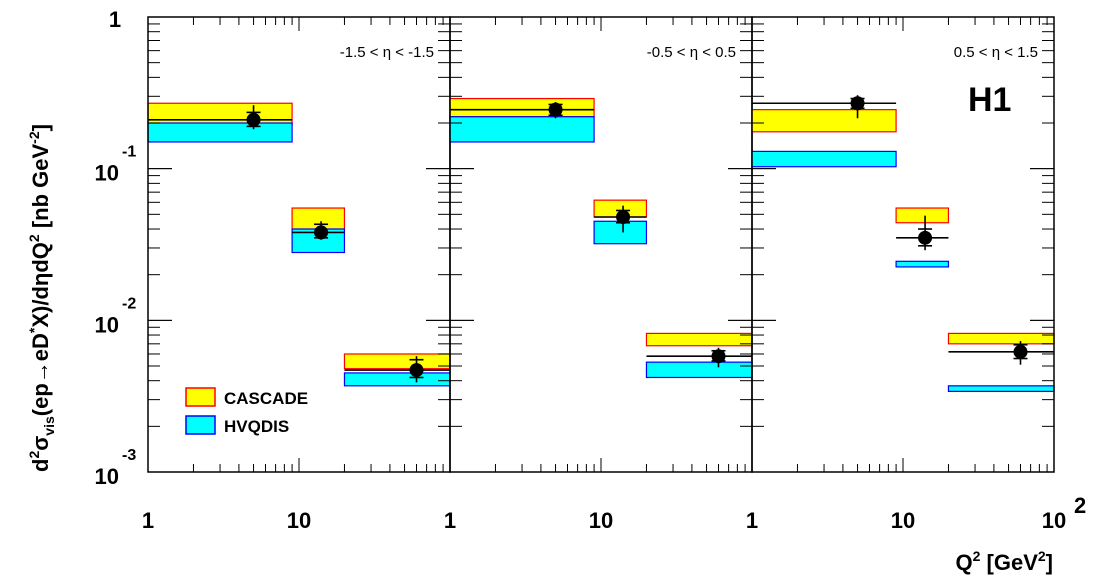 The height and width of the screenshot is (580, 1097). I want to click on legend-item-cascade: CASCADE, so click(246, 397).